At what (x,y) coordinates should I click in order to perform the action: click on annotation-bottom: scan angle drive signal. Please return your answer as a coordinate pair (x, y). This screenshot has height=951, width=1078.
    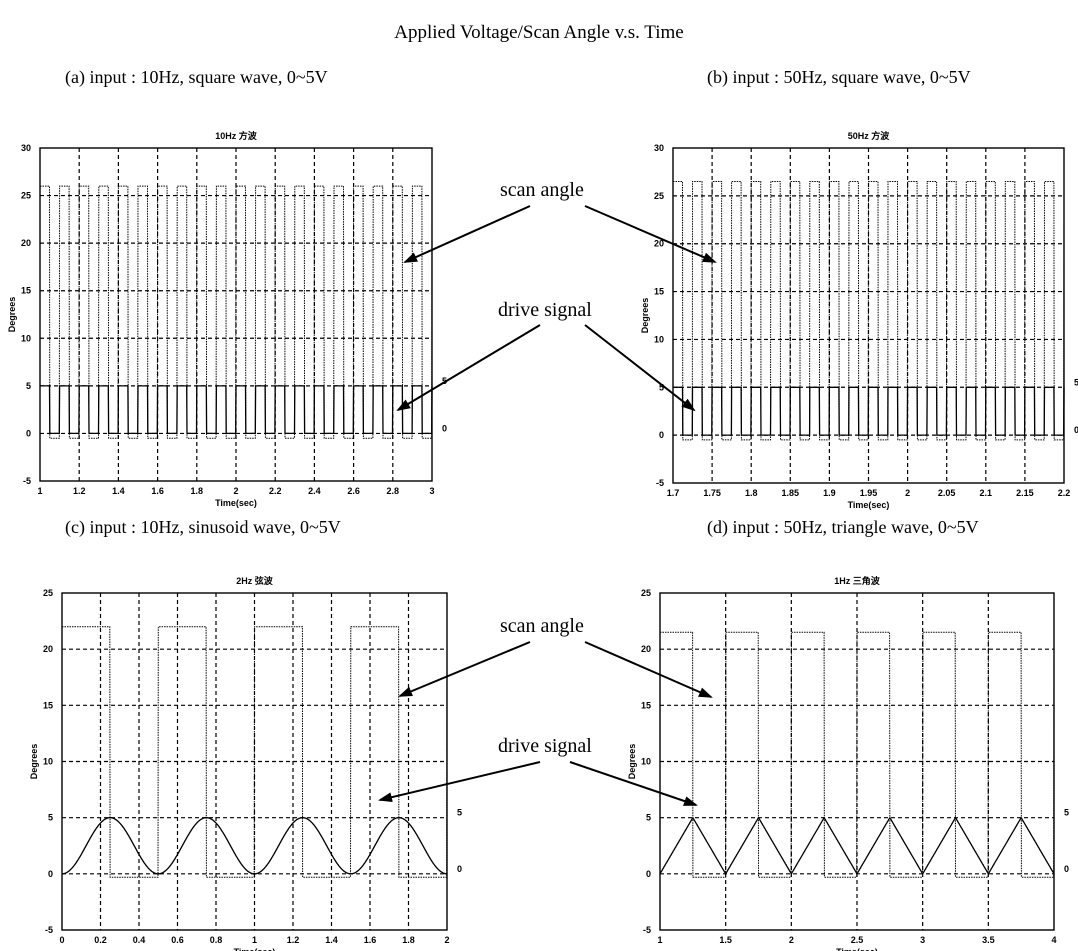
    Looking at the image, I should click on (545, 710).